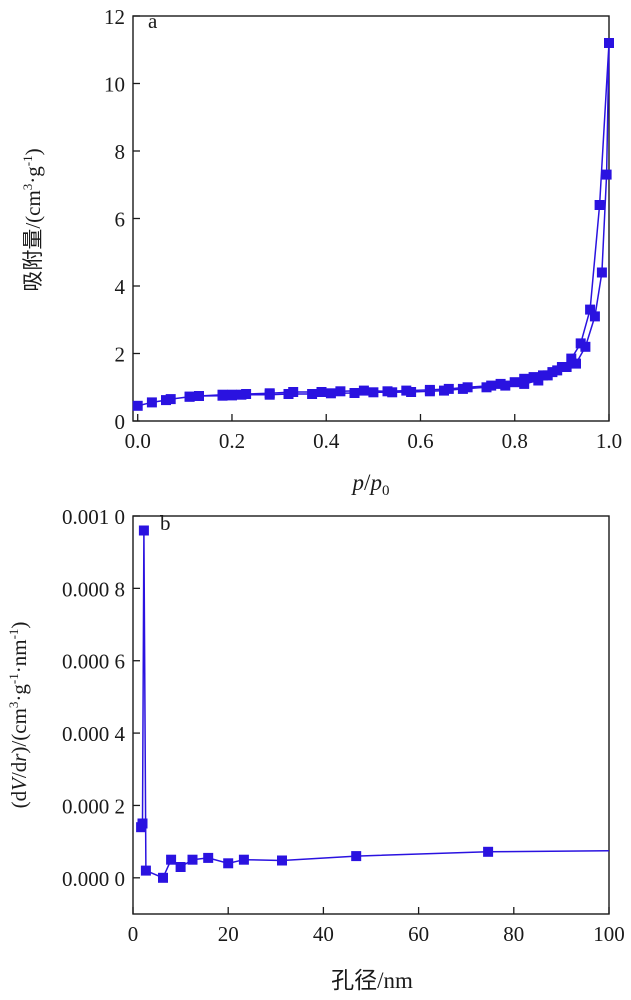  What do you see at coordinates (19, 757) in the screenshot?
I see `chart-b-ylabel-r: r` at bounding box center [19, 757].